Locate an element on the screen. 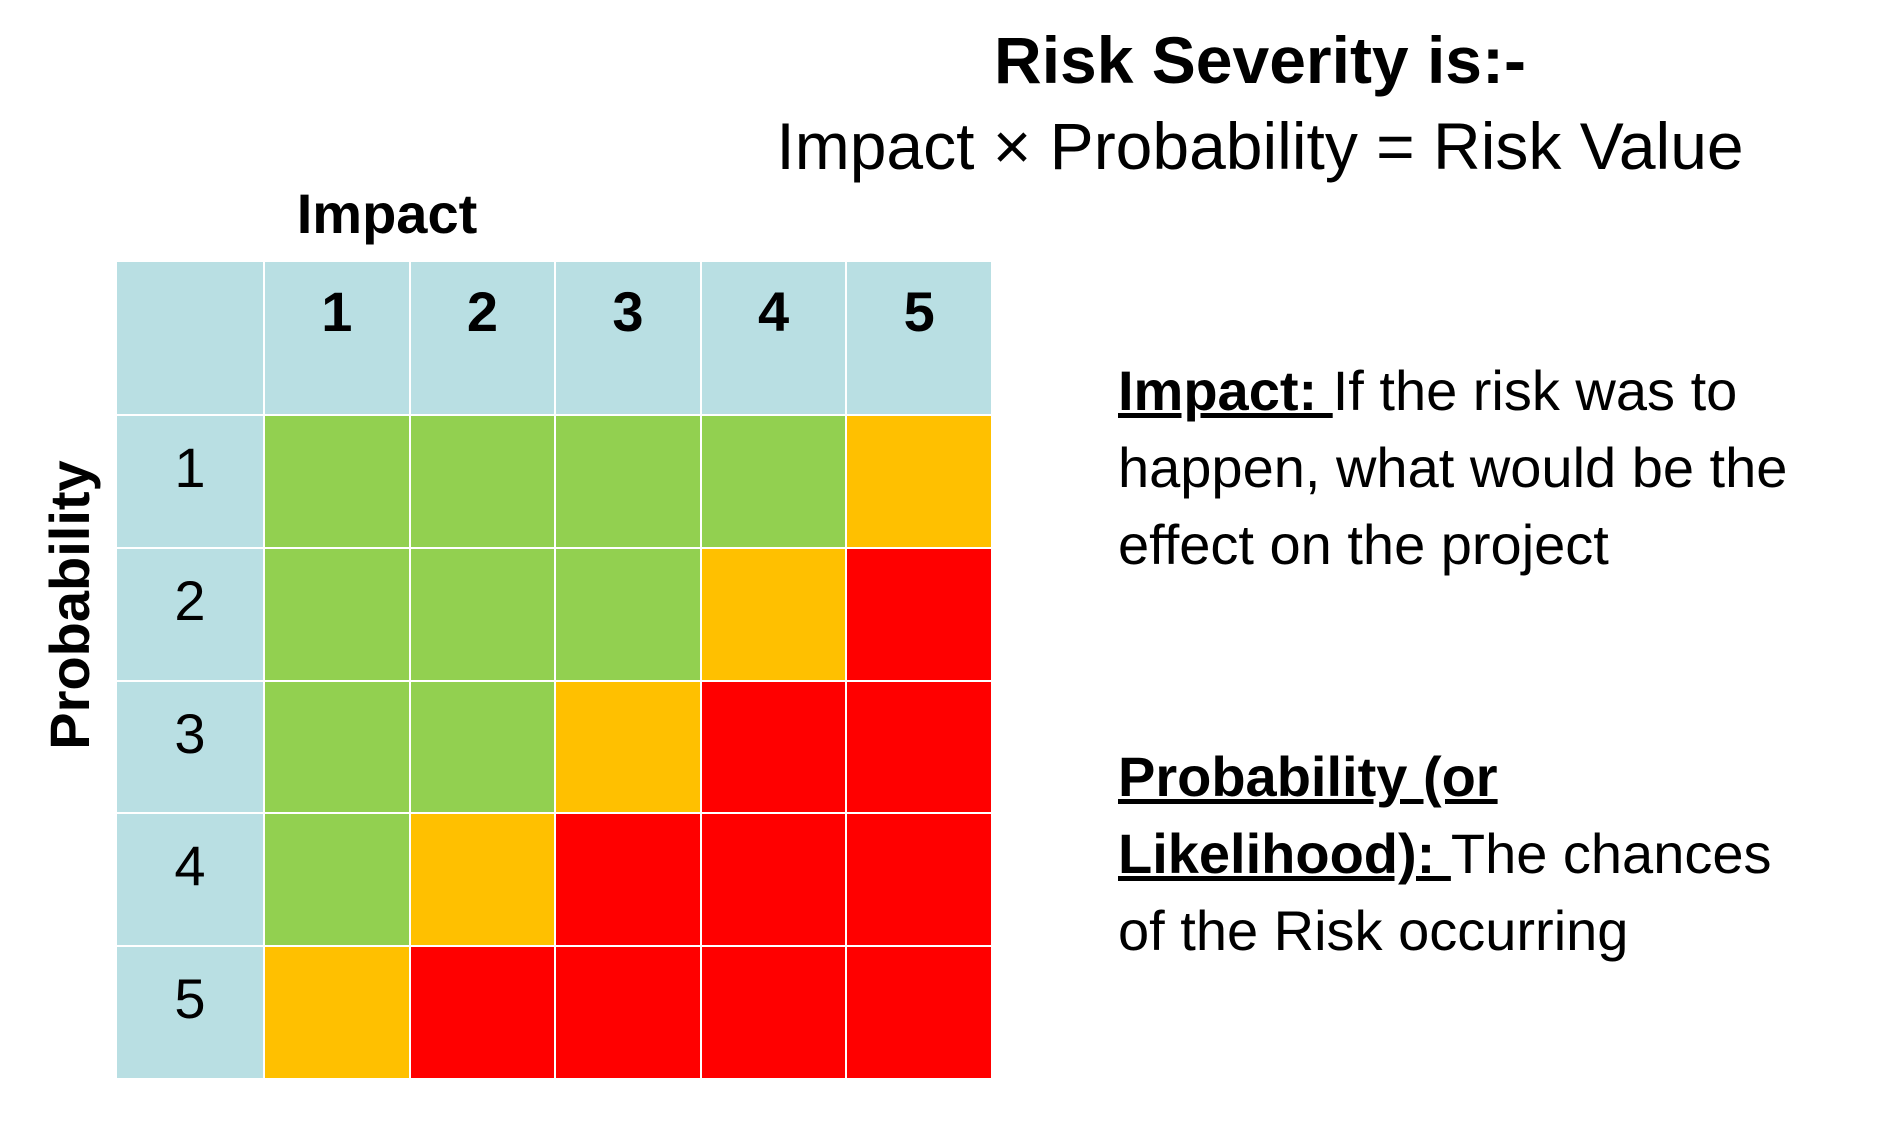  probability-header-4: 4 is located at coordinates (190, 880).